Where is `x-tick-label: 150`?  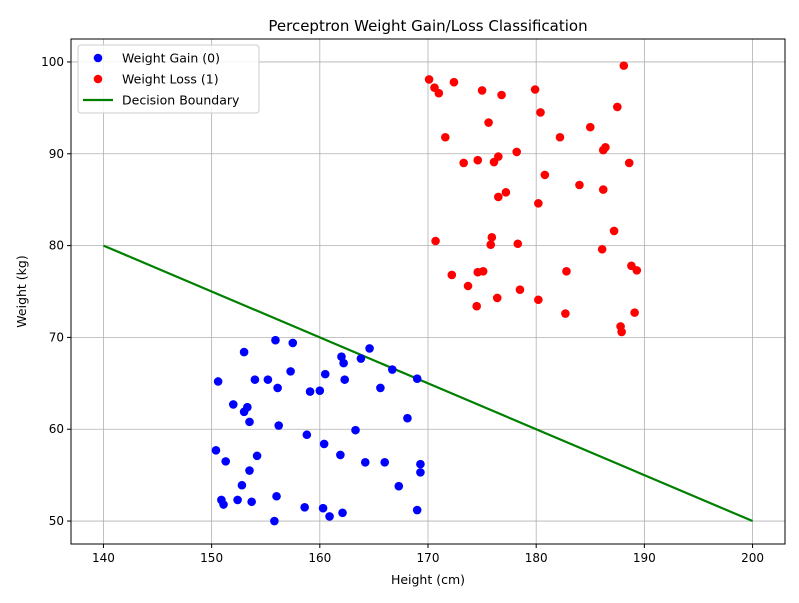 x-tick-label: 150 is located at coordinates (211, 558).